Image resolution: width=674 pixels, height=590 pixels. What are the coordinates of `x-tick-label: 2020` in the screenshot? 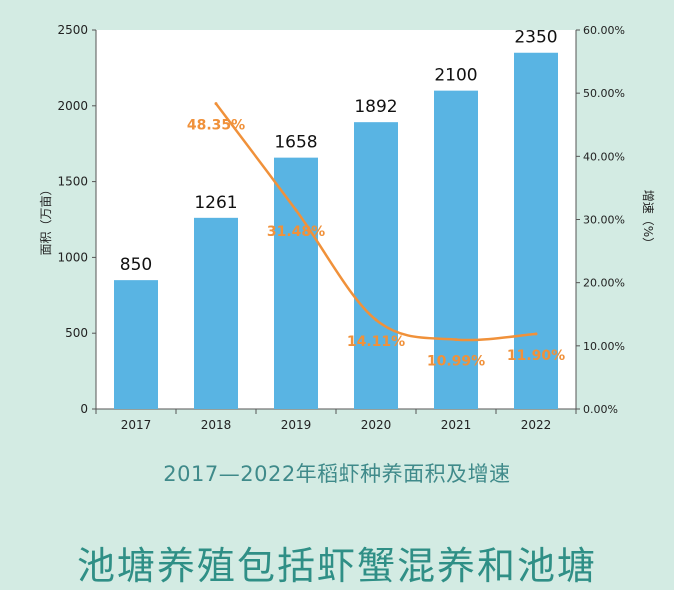 It's located at (376, 425).